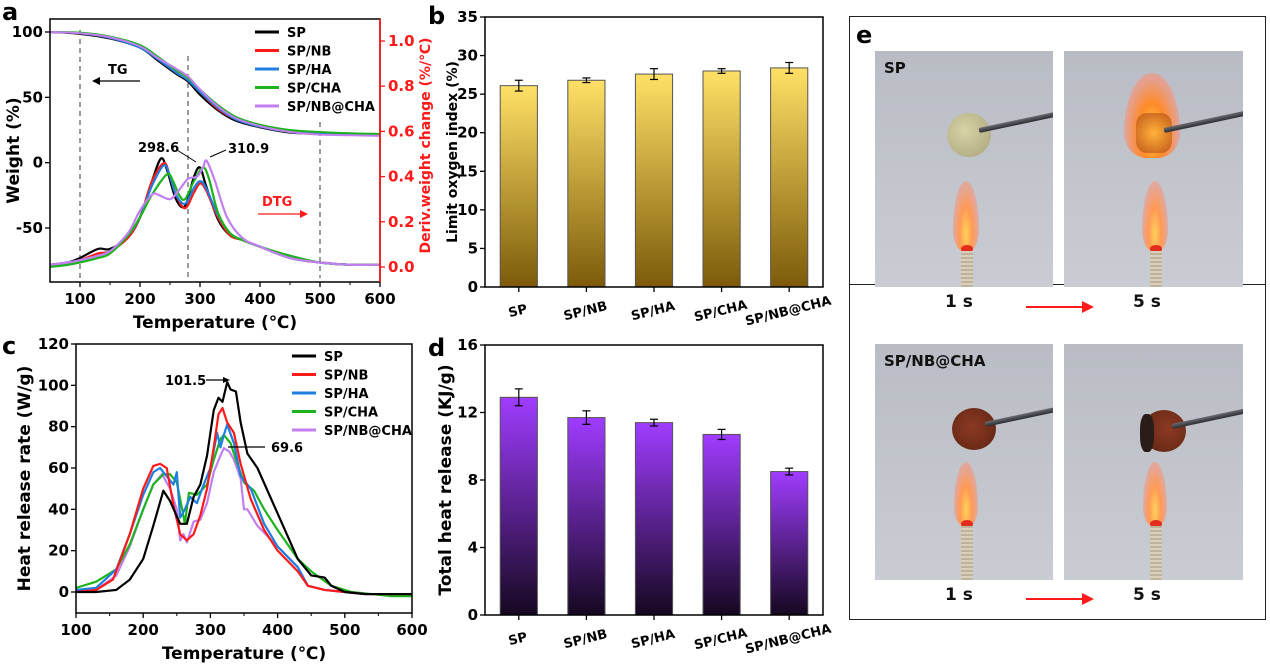  I want to click on y-tick-label: 50, so click(32, 97).